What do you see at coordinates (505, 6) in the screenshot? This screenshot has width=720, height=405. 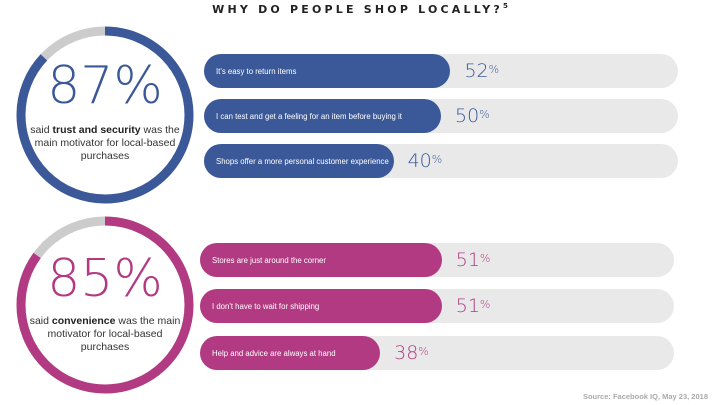 I see `title-footnote: 5` at bounding box center [505, 6].